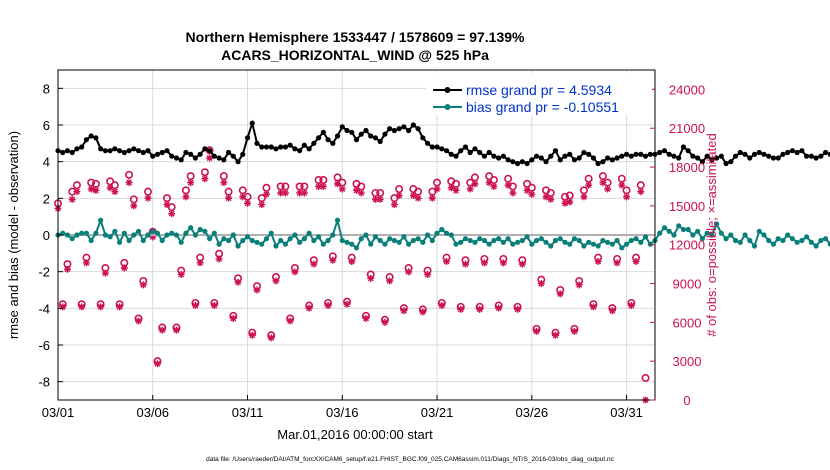  I want to click on x-tick-label: 03/11, so click(248, 412).